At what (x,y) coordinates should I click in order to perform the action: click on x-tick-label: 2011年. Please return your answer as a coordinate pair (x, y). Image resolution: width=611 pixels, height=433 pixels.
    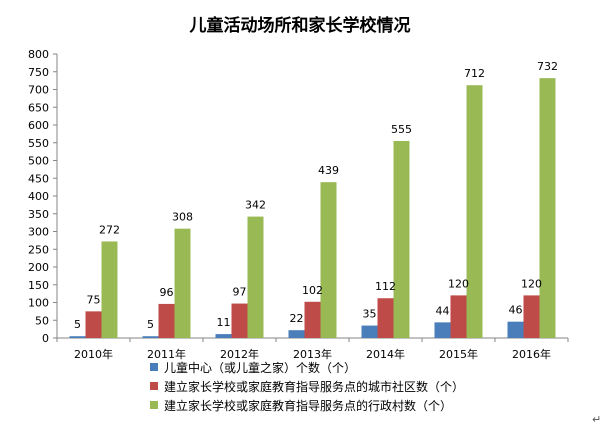
    Looking at the image, I should click on (166, 354).